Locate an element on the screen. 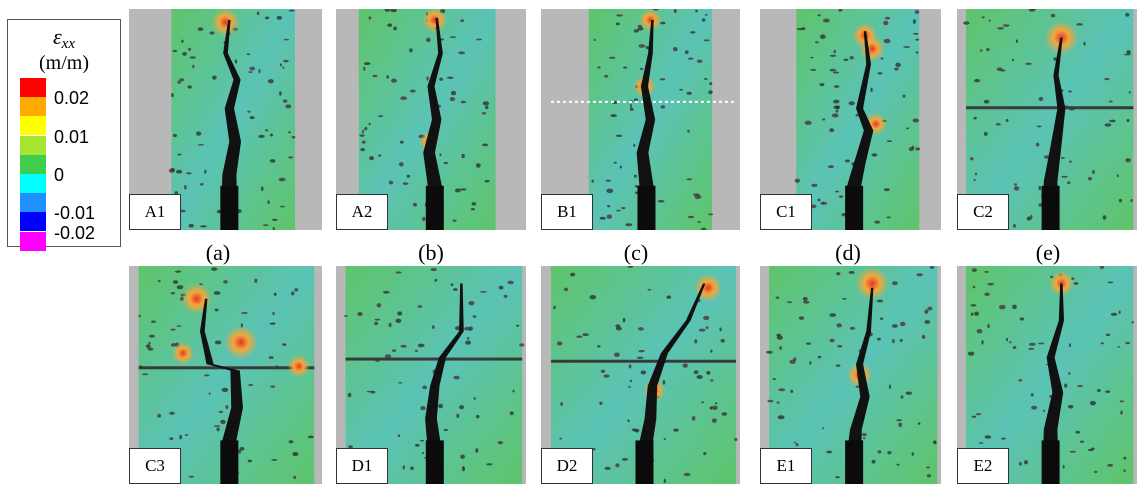 The width and height of the screenshot is (1141, 486). caption-c: (c) is located at coordinates (636, 252).